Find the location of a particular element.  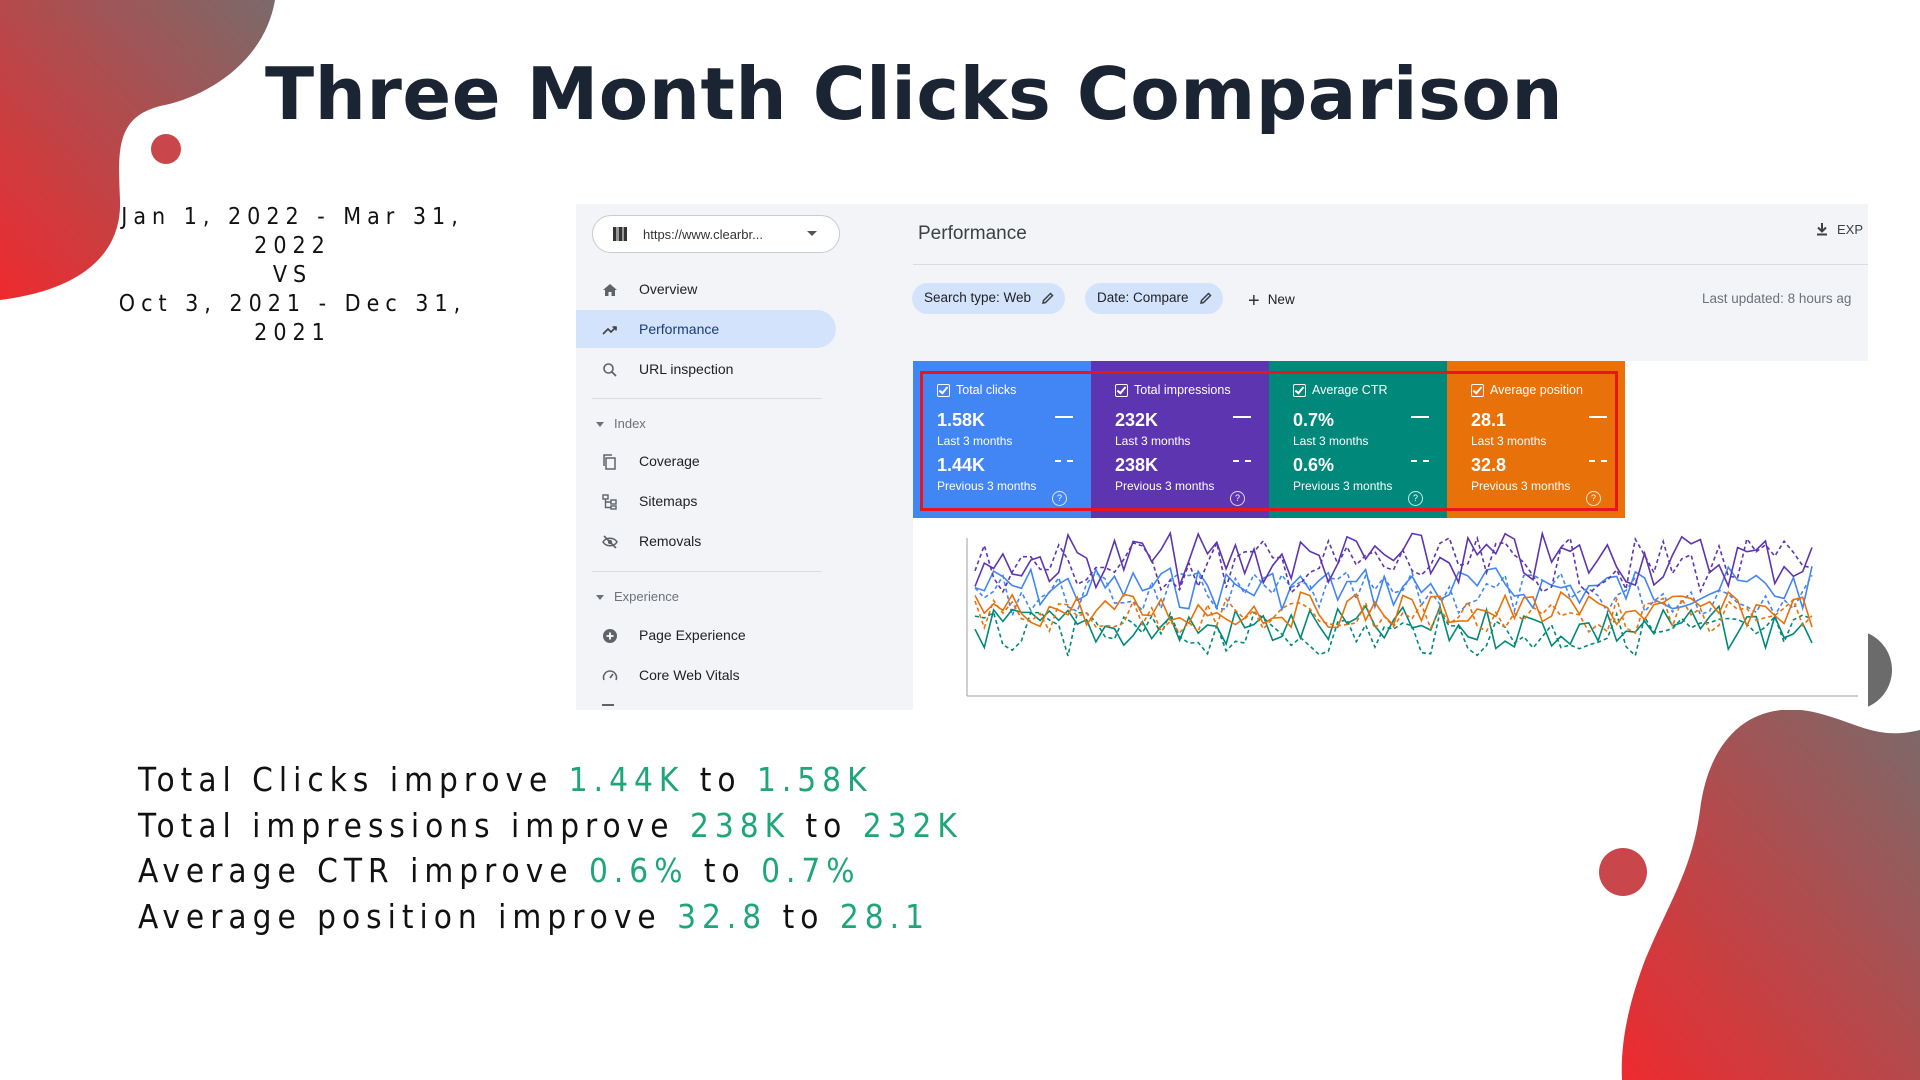

nav-coverage: Coverage is located at coordinates (706, 461).